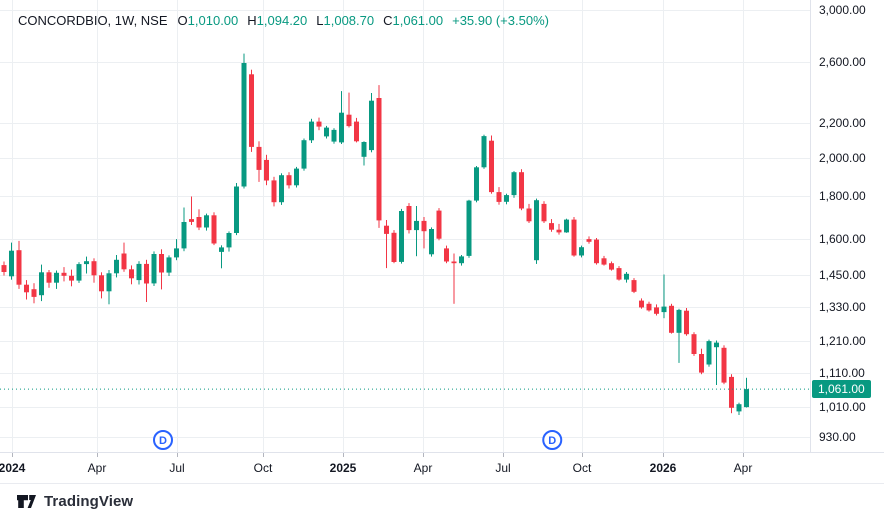  I want to click on dividend-marker-0: D, so click(163, 440).